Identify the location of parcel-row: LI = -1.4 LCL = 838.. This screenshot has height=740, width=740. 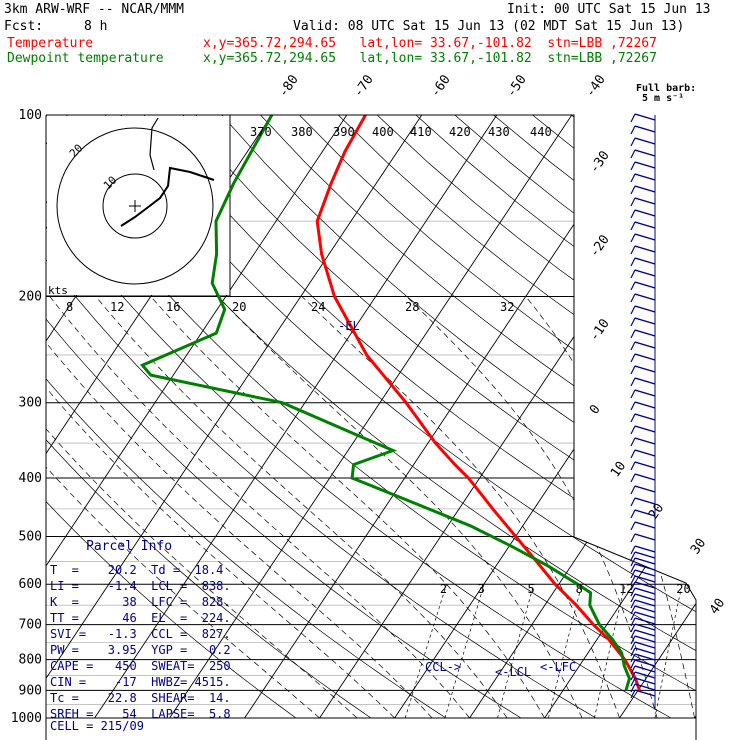
(140, 586).